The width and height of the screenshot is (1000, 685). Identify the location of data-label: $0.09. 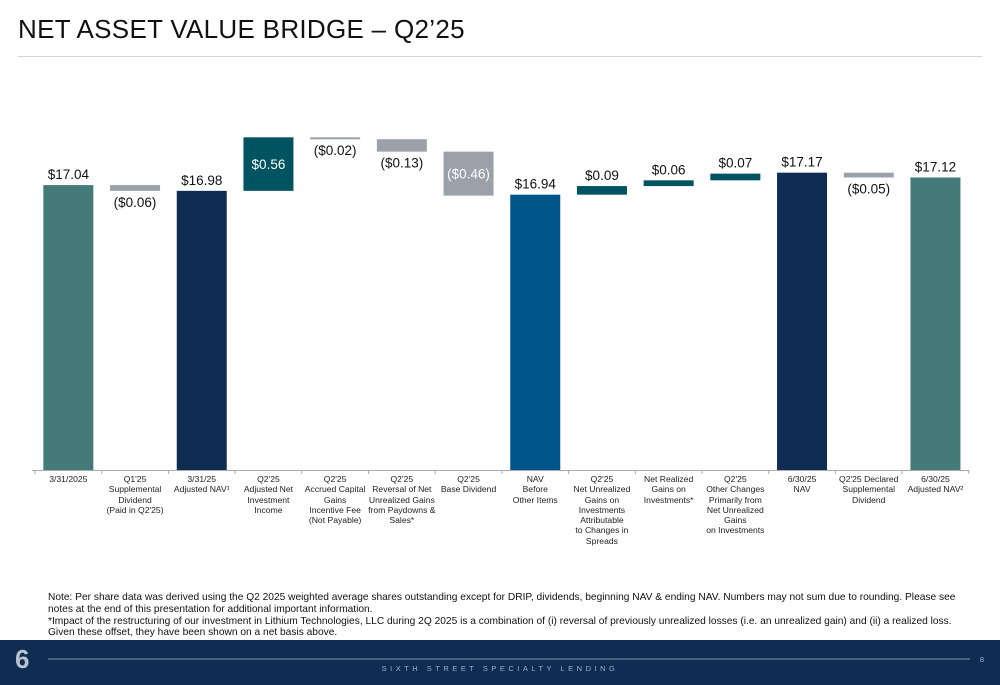
(602, 175).